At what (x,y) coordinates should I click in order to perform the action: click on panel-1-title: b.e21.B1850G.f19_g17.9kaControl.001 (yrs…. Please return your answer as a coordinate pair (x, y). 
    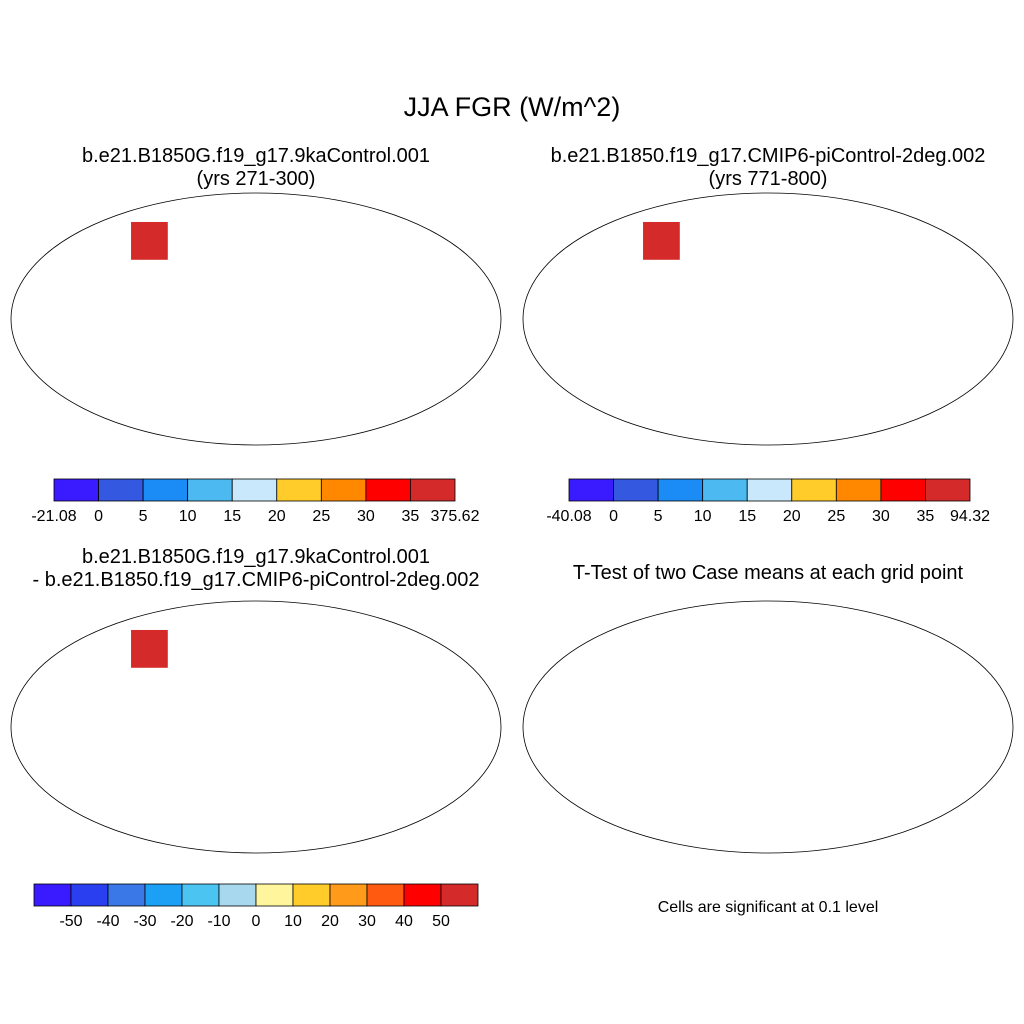
    Looking at the image, I should click on (256, 168).